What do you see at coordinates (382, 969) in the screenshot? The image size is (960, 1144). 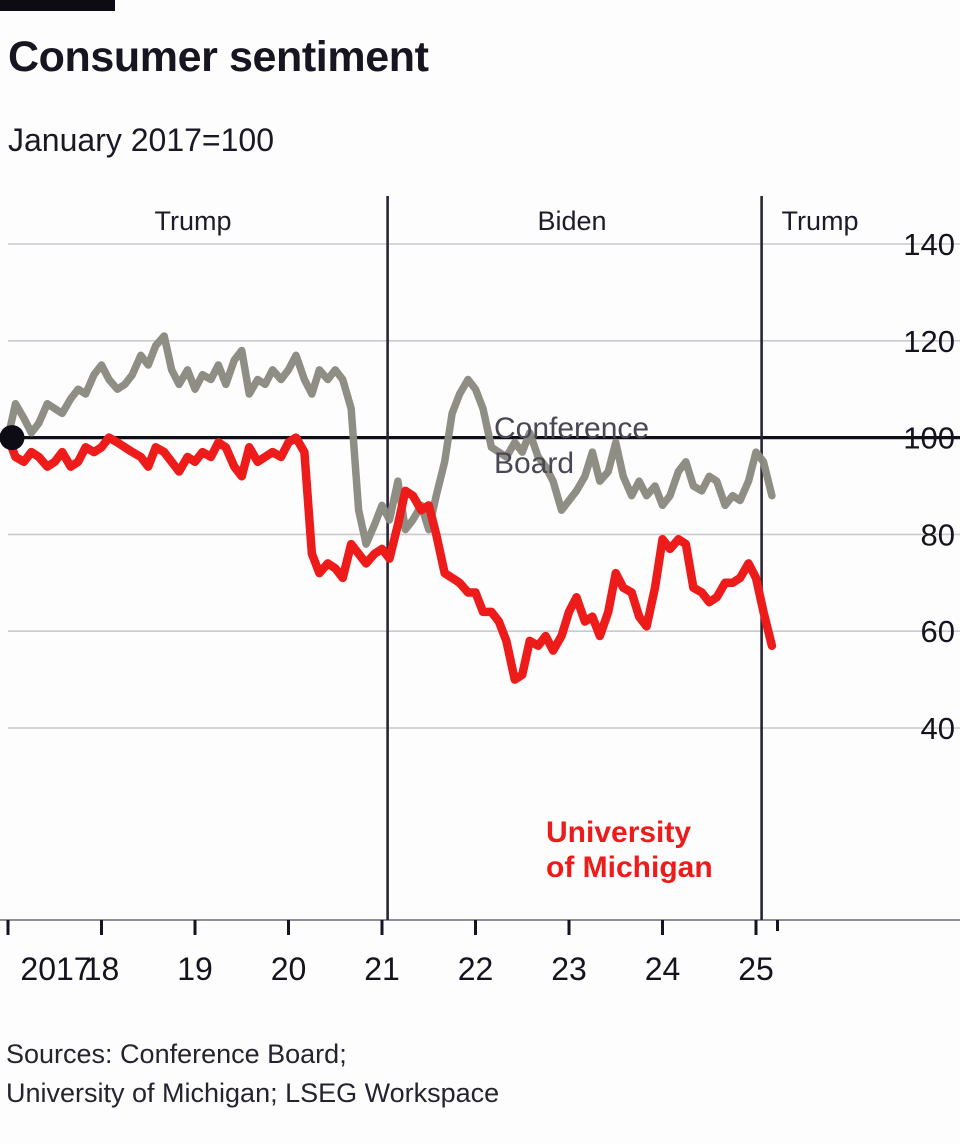 I see `x-axis-label-21: 21` at bounding box center [382, 969].